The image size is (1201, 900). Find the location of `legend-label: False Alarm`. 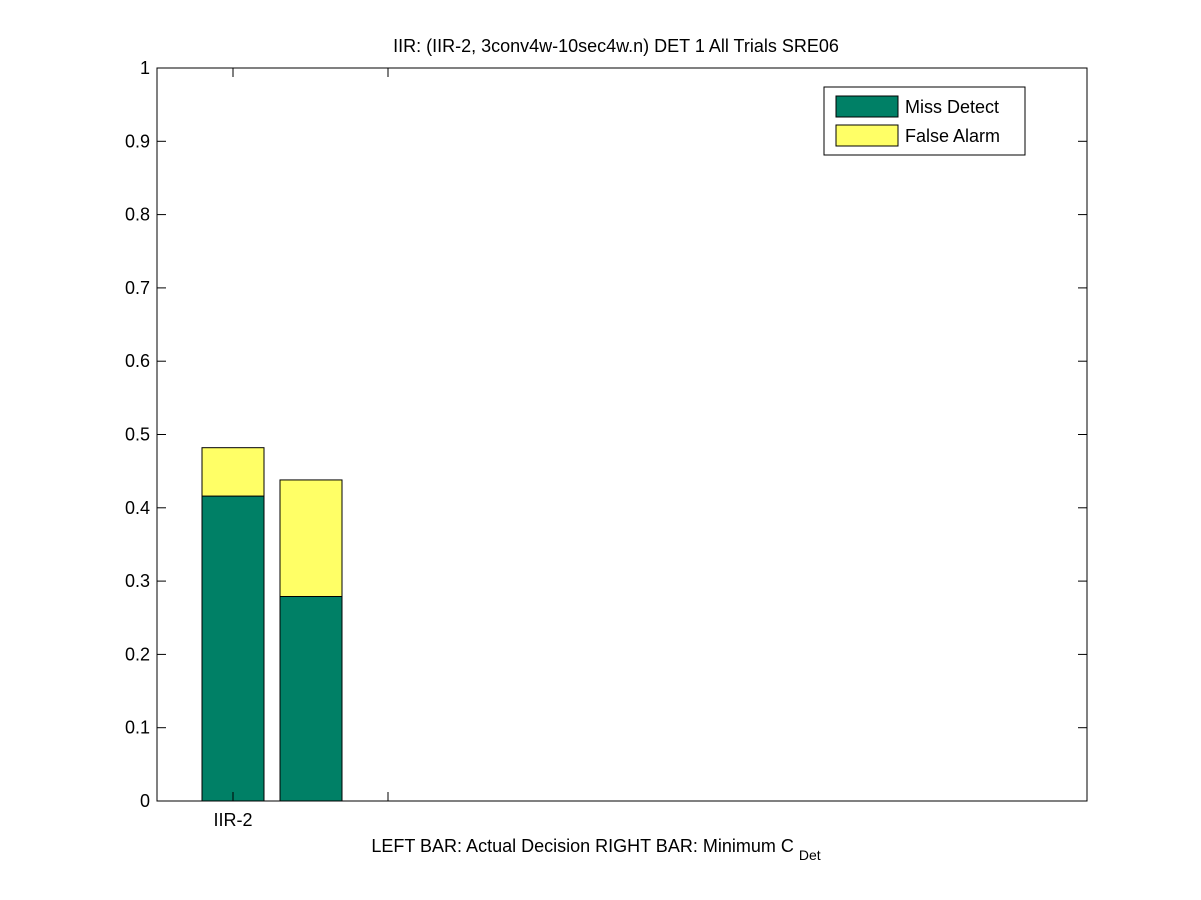

legend-label: False Alarm is located at coordinates (952, 136).